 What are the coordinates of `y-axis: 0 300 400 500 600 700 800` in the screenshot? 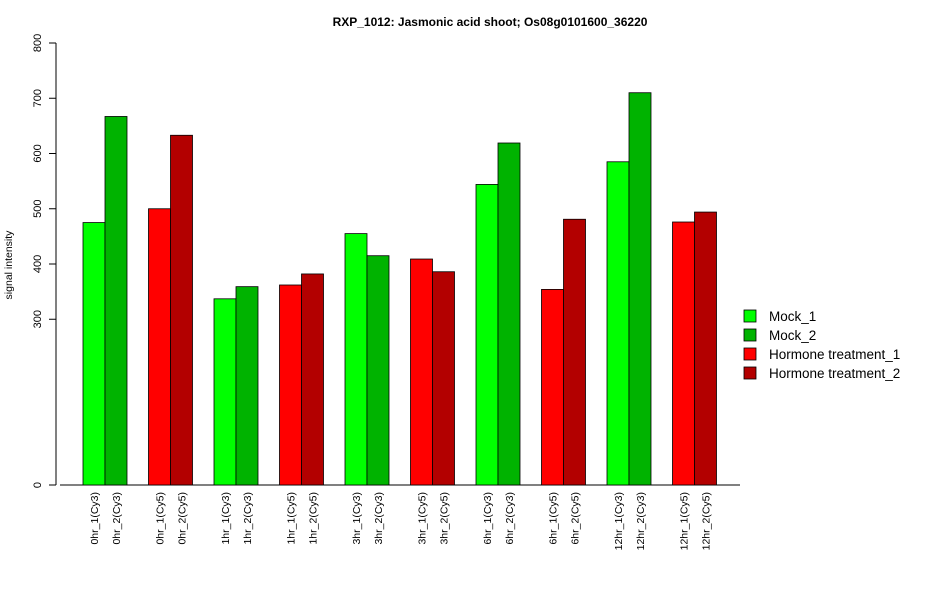 It's located at (44, 261).